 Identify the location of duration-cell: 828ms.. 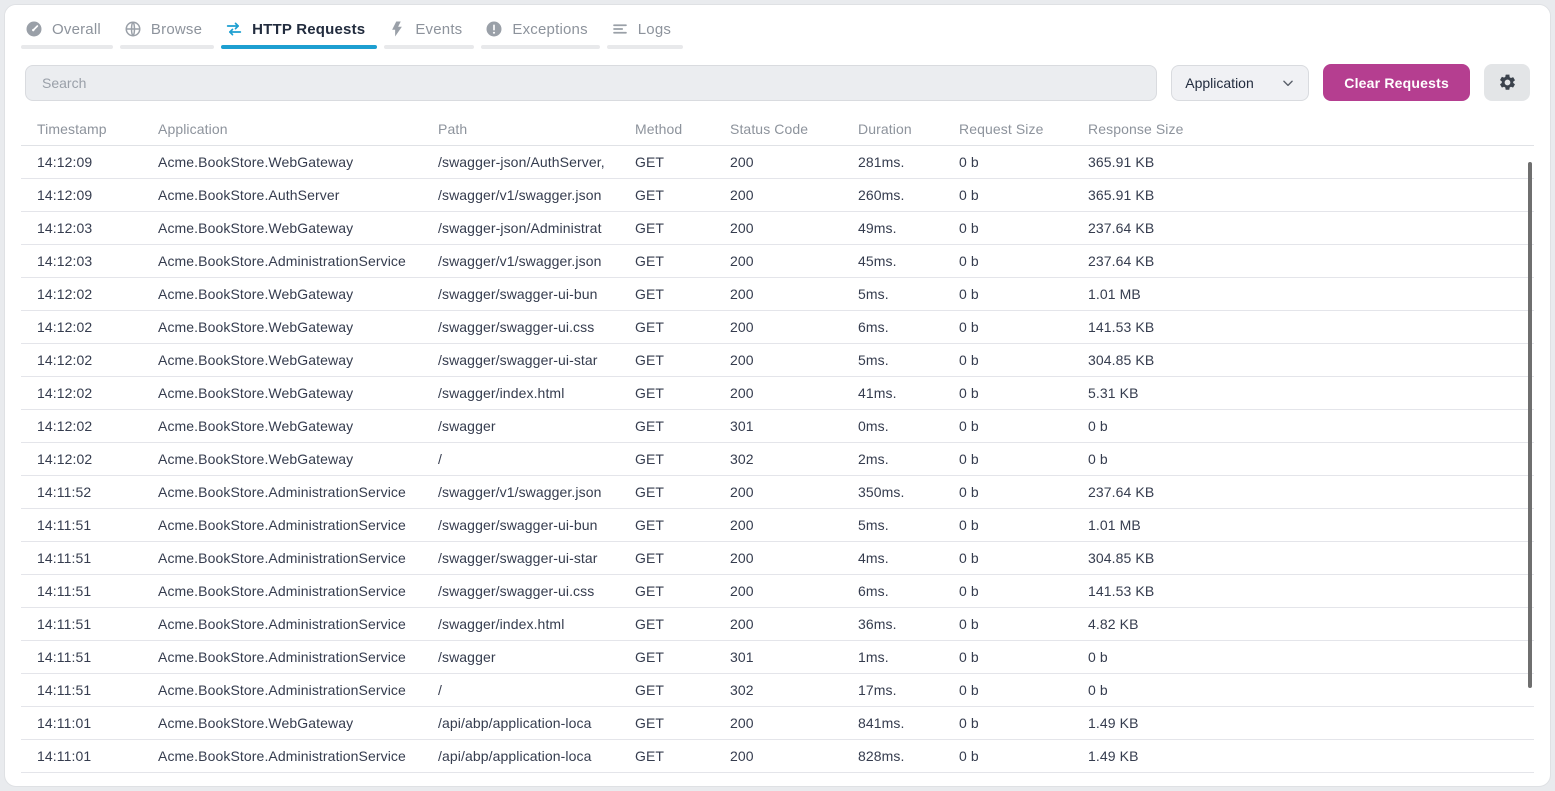
(881, 756).